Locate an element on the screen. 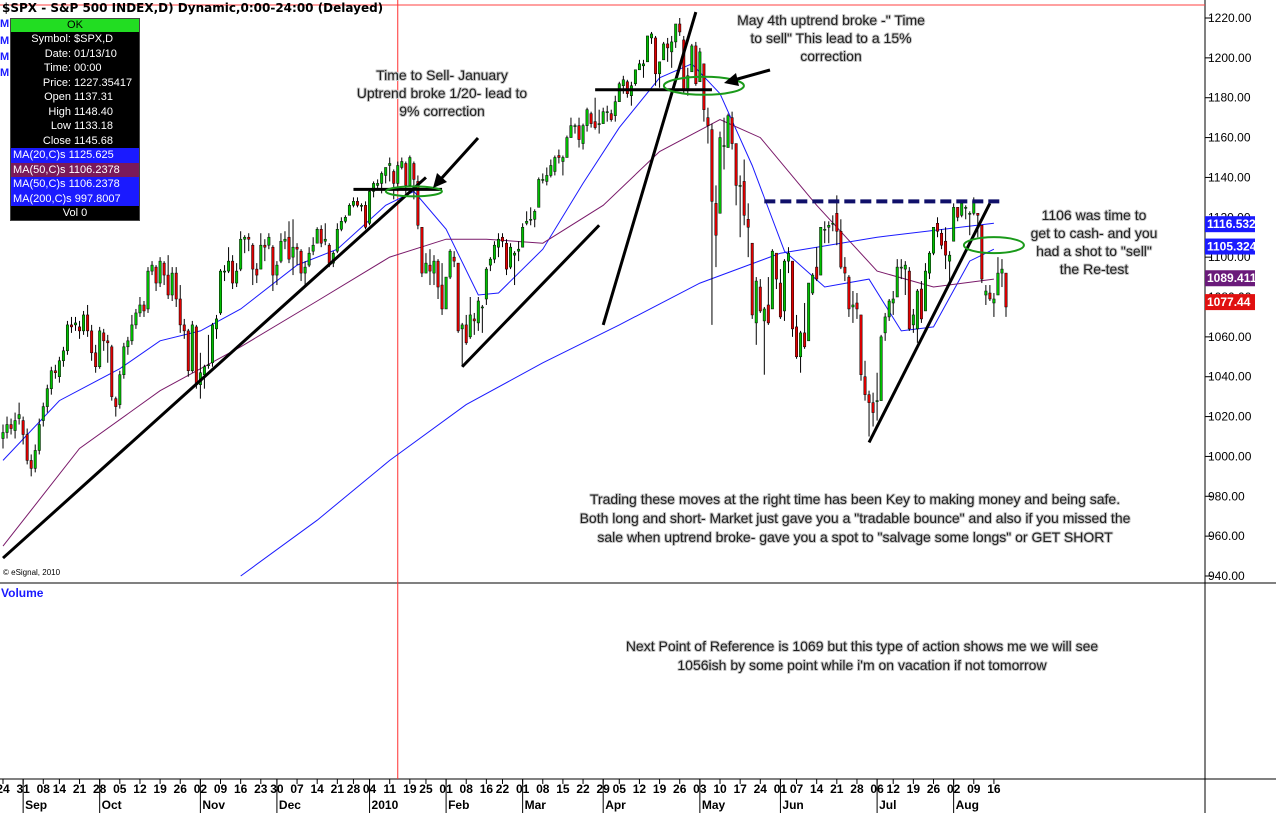 This screenshot has height=813, width=1276. annot-jan-line-1: Time to Sell- January is located at coordinates (442, 75).